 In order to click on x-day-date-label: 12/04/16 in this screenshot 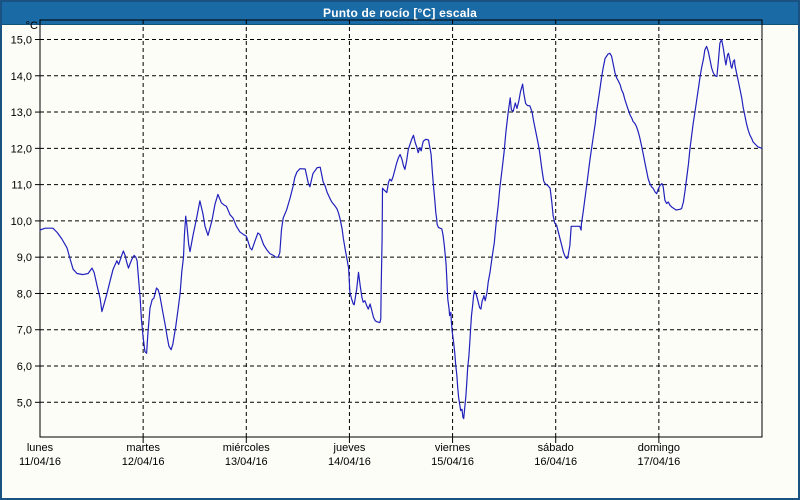, I will do `click(143, 462)`.